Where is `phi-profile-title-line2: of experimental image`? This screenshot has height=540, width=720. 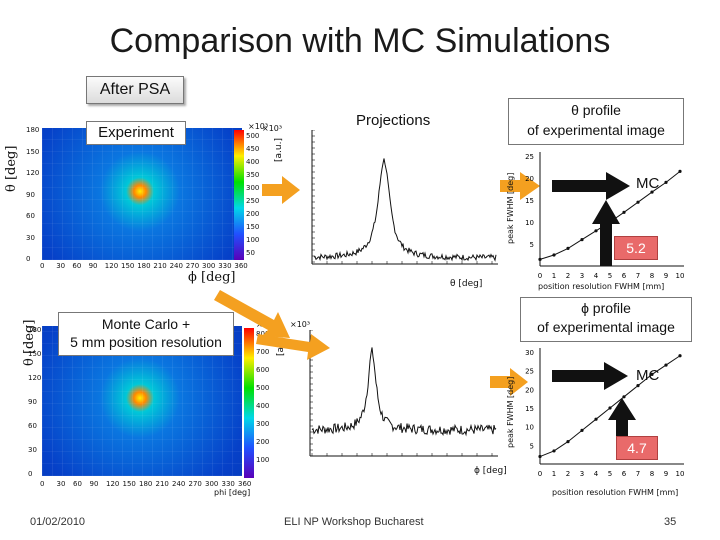 phi-profile-title-line2: of experimental image is located at coordinates (606, 327).